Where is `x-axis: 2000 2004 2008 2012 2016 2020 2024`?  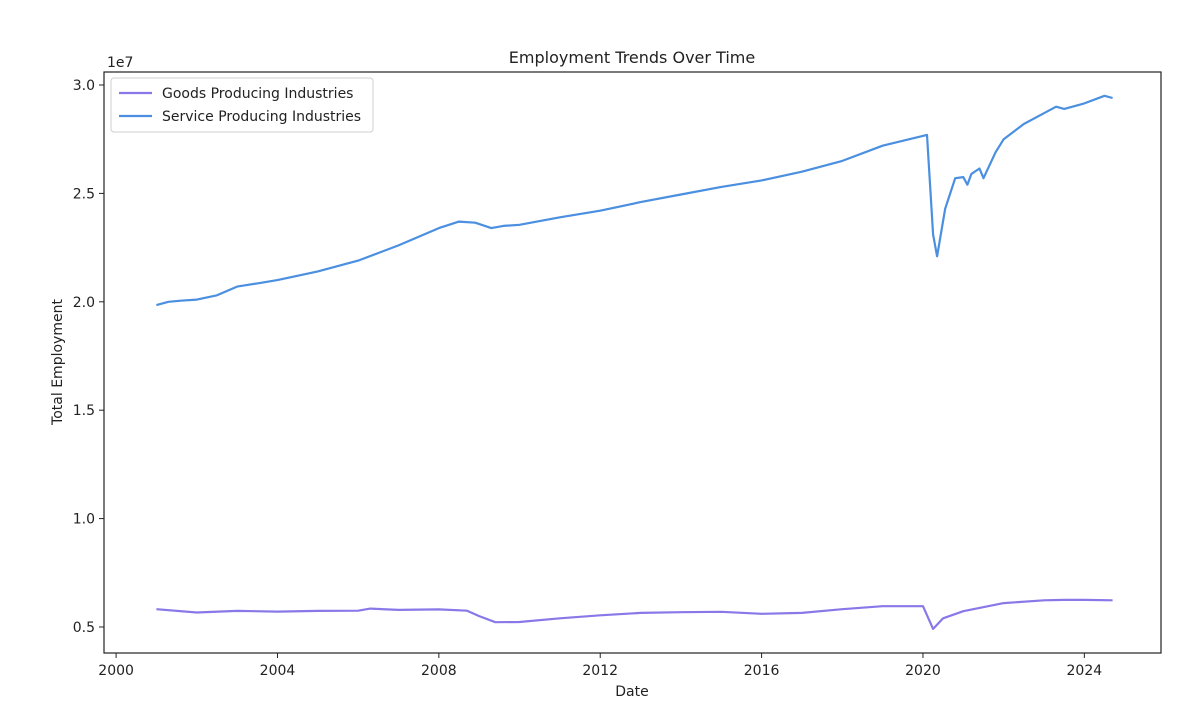 x-axis: 2000 2004 2008 2012 2016 2020 2024 is located at coordinates (600, 666).